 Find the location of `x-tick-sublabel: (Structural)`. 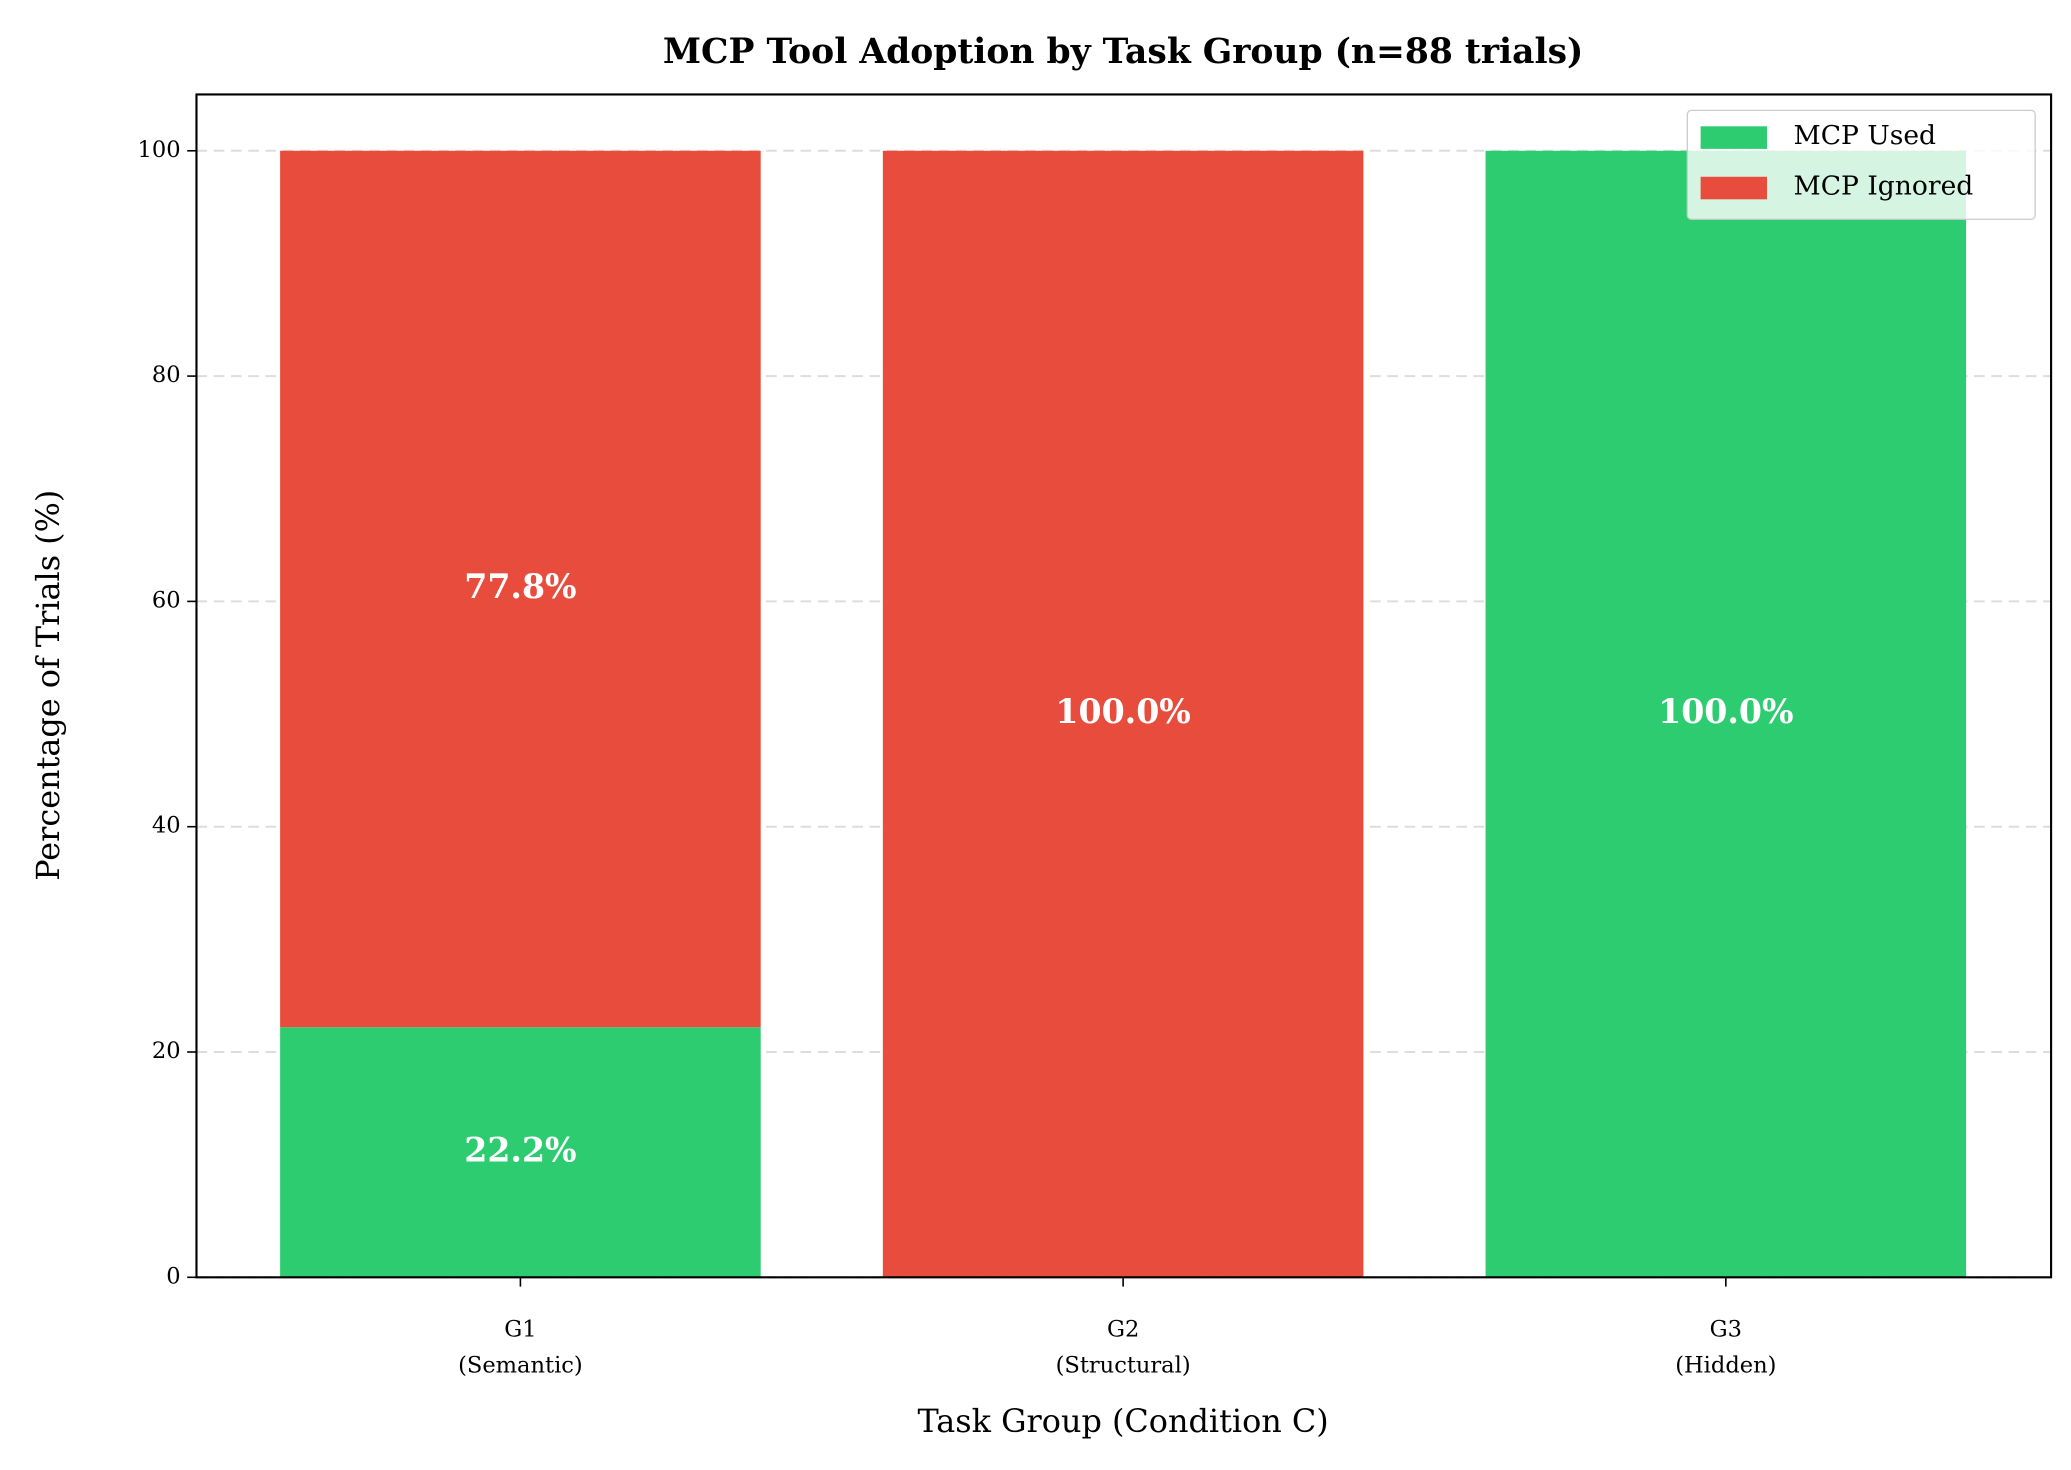

x-tick-sublabel: (Structural) is located at coordinates (1123, 1365).